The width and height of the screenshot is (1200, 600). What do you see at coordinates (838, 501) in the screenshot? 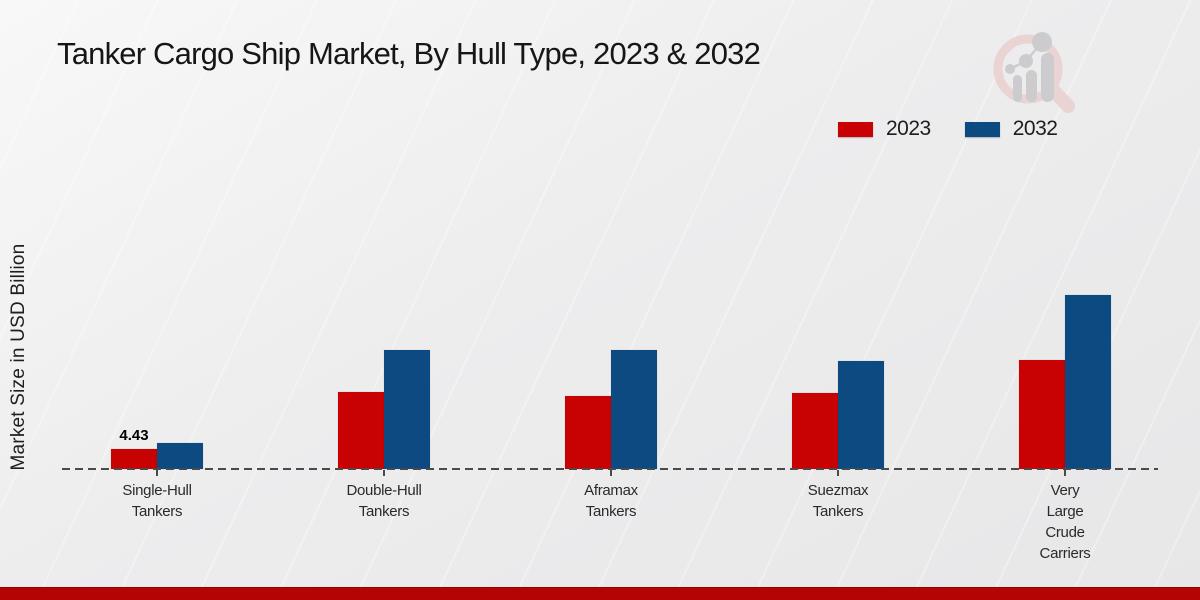
I see `category-label-suezmax-tankers: Suezmax Tankers` at bounding box center [838, 501].